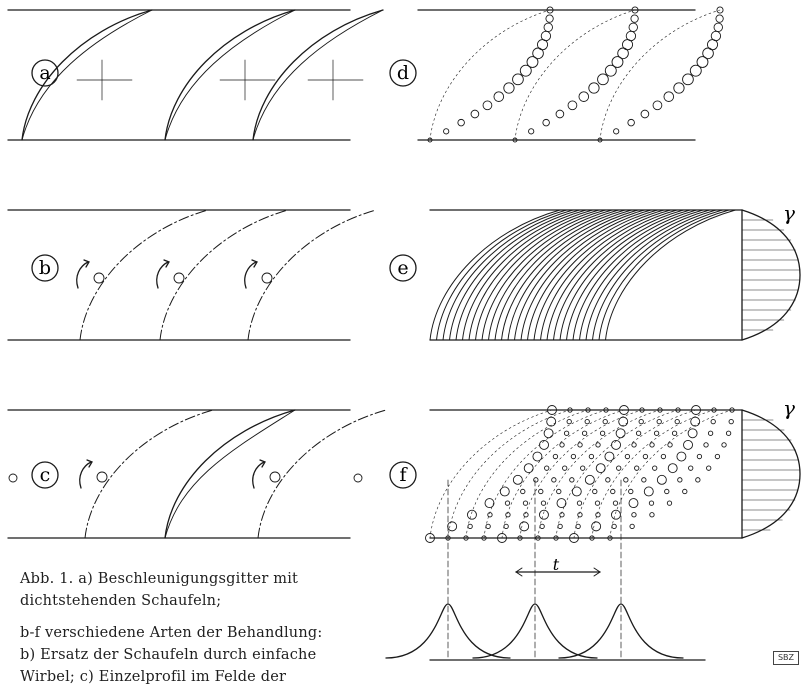 The image size is (803, 688). I want to click on caption-line-5: Wirbel; c) Einzelprofil im Felde der, so click(153, 677).